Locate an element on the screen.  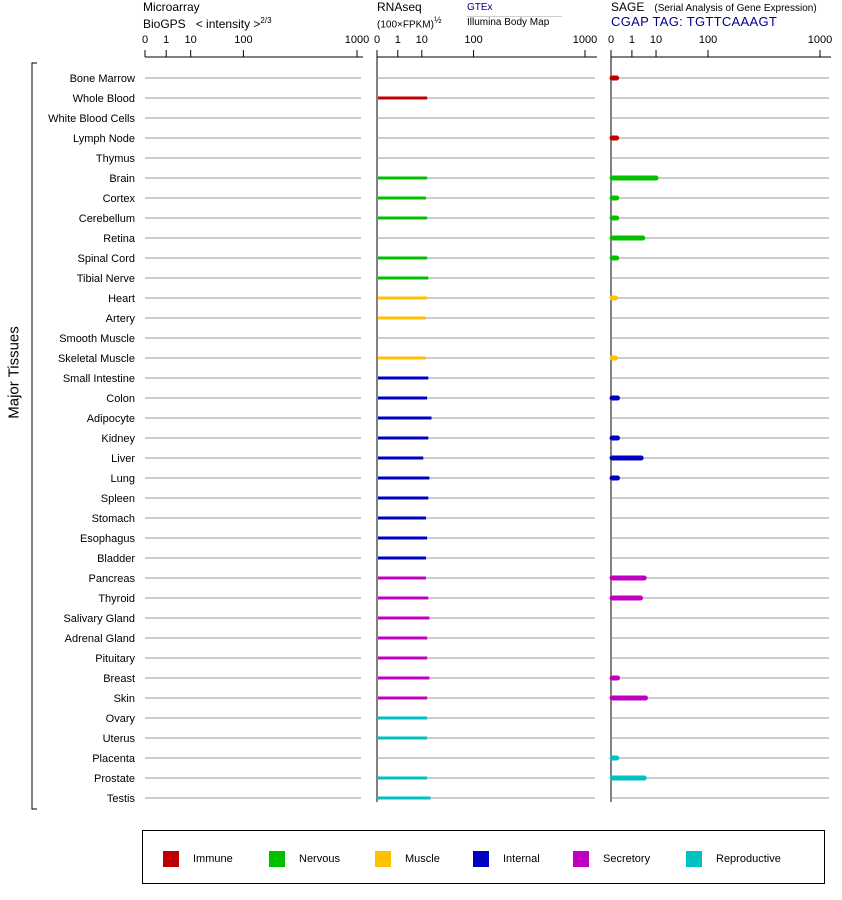
tissue-label: Uterus is located at coordinates (119, 739).